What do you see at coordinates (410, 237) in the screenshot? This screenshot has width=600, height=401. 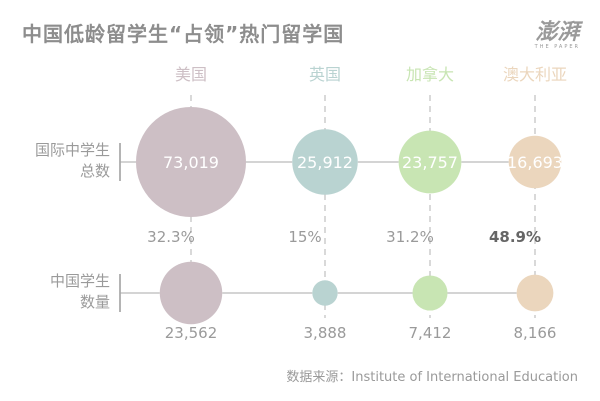 I see `percentage-label-2: 31.2%` at bounding box center [410, 237].